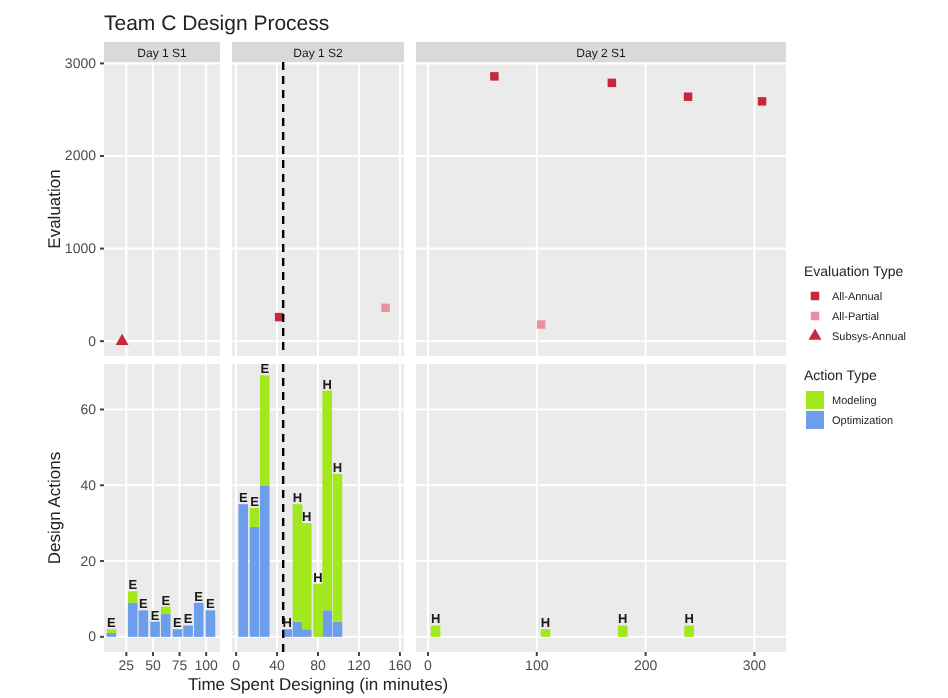 The height and width of the screenshot is (698, 948). What do you see at coordinates (54, 508) in the screenshot?
I see `y-axis-title: Design Actions` at bounding box center [54, 508].